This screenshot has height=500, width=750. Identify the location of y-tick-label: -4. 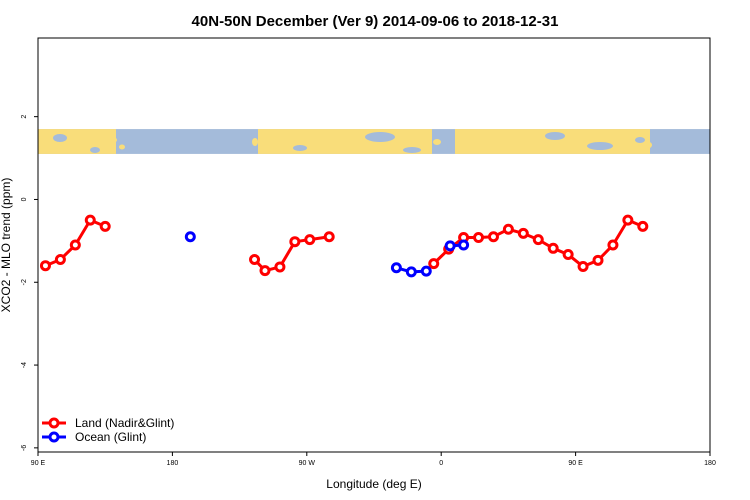
(24, 365).